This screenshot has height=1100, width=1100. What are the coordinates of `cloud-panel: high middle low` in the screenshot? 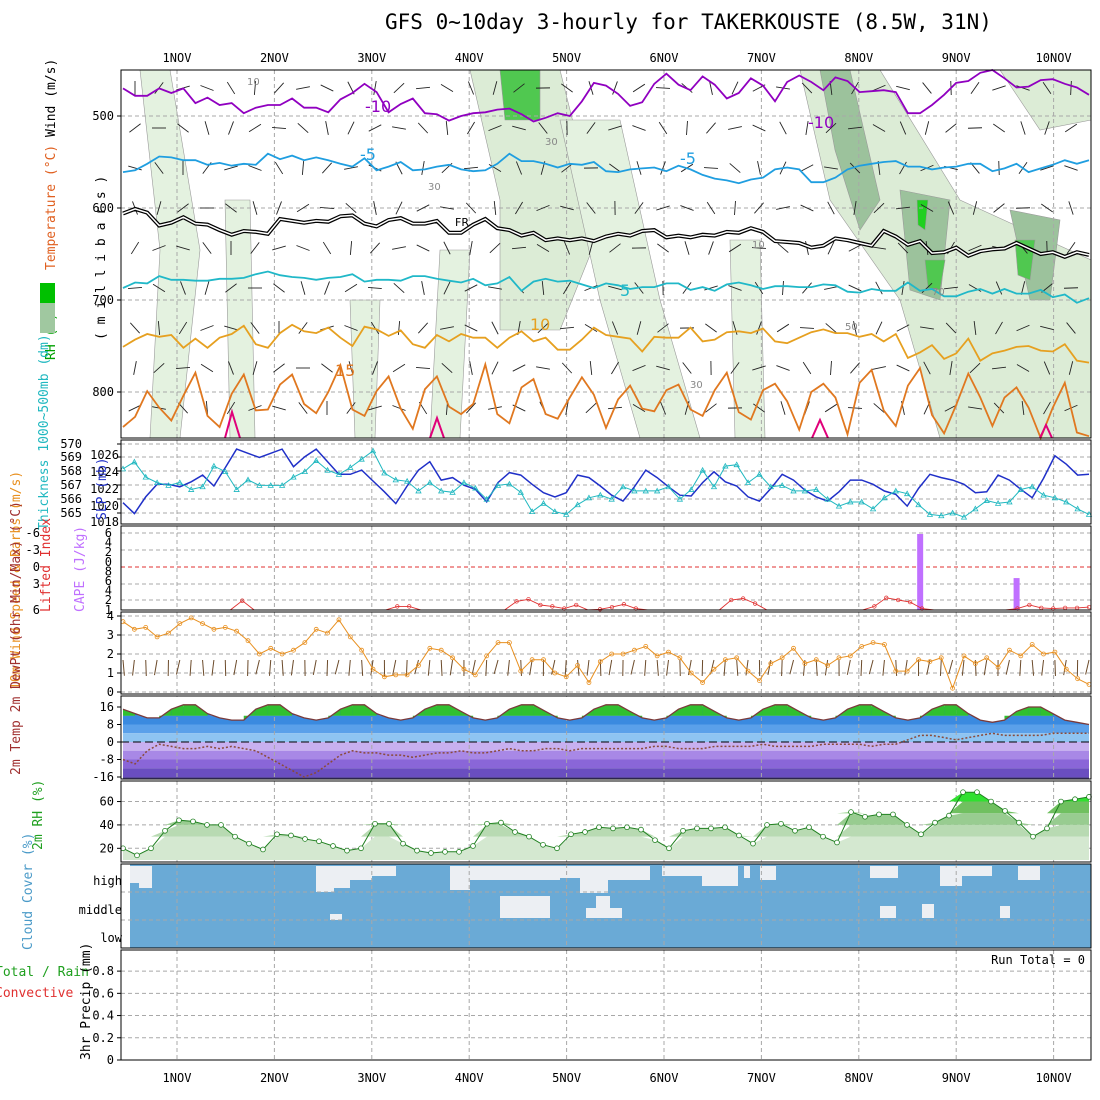 It's located at (585, 906).